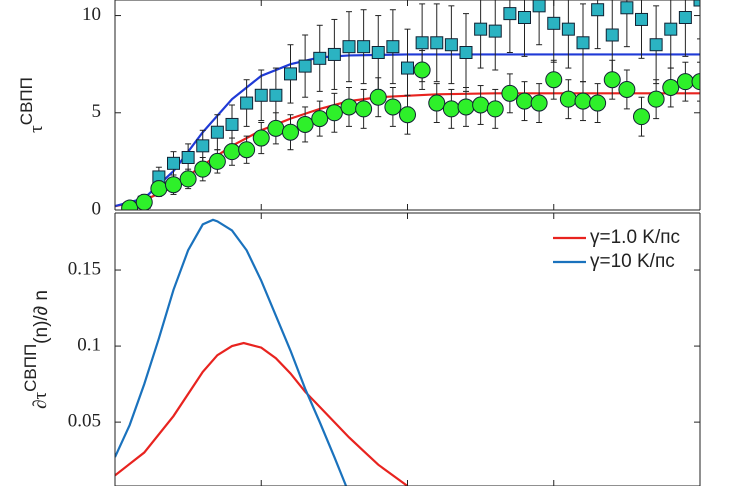 This screenshot has width=730, height=486. Describe the element at coordinates (84, 268) in the screenshot. I see `y-tick-label: 0.15` at that location.